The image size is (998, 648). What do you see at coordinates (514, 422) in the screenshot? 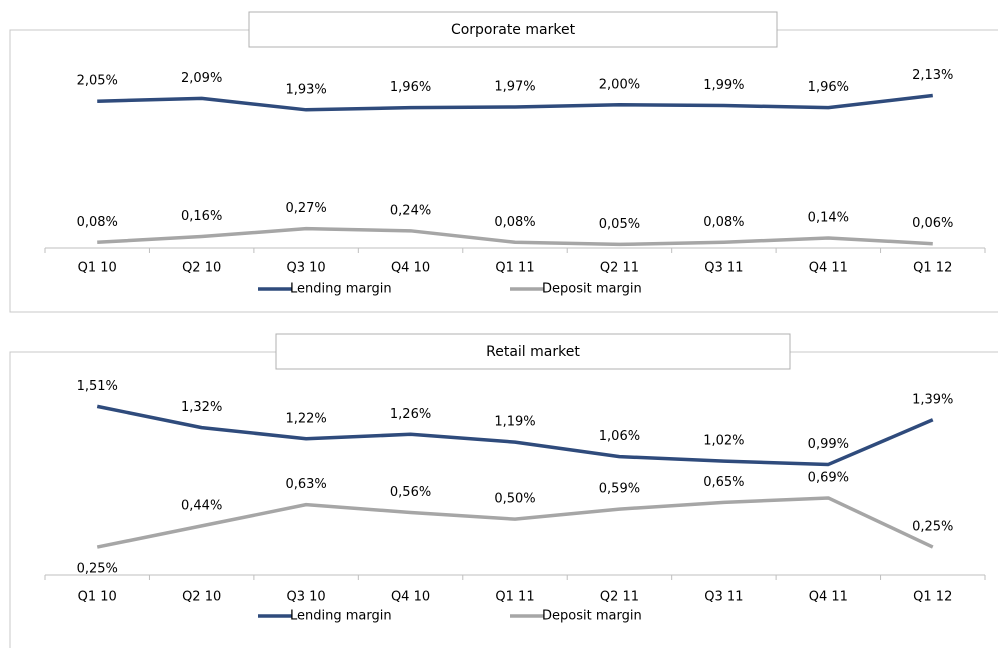
I see `data-label: 1,19%` at bounding box center [514, 422].